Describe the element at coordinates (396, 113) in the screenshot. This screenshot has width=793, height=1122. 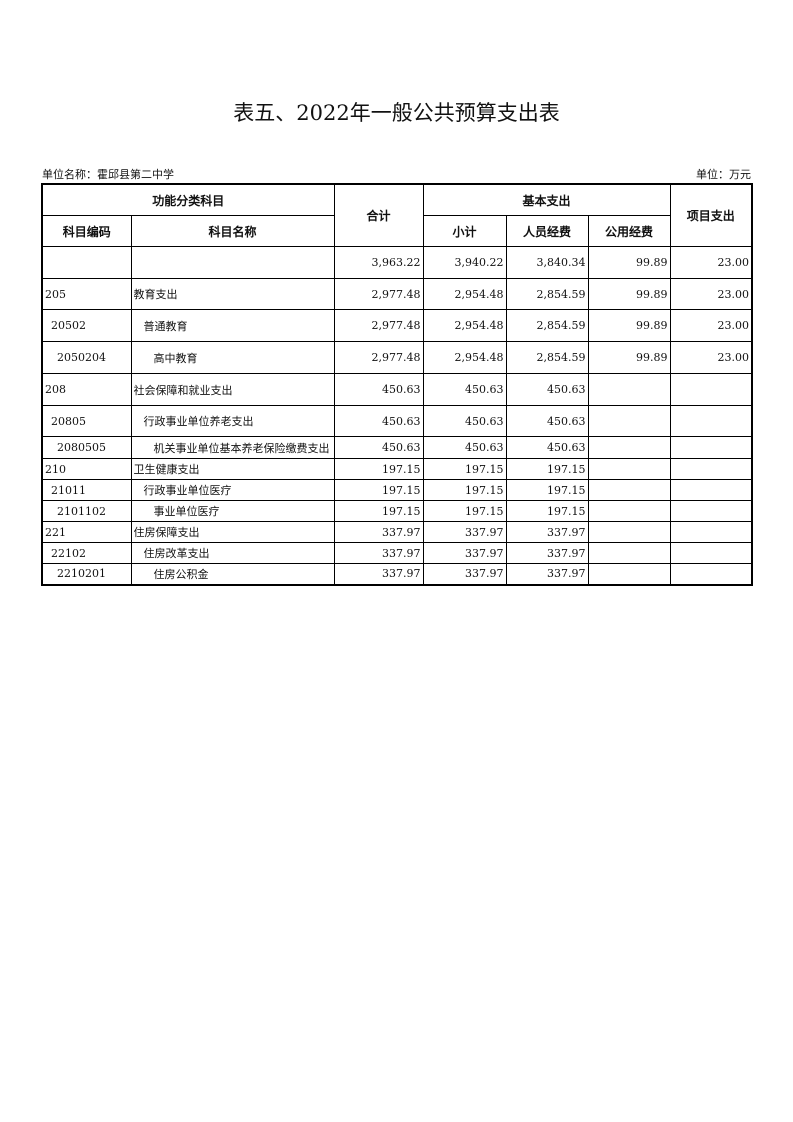
I see `page-title: 表五、2022年一般公共预算支出表` at that location.